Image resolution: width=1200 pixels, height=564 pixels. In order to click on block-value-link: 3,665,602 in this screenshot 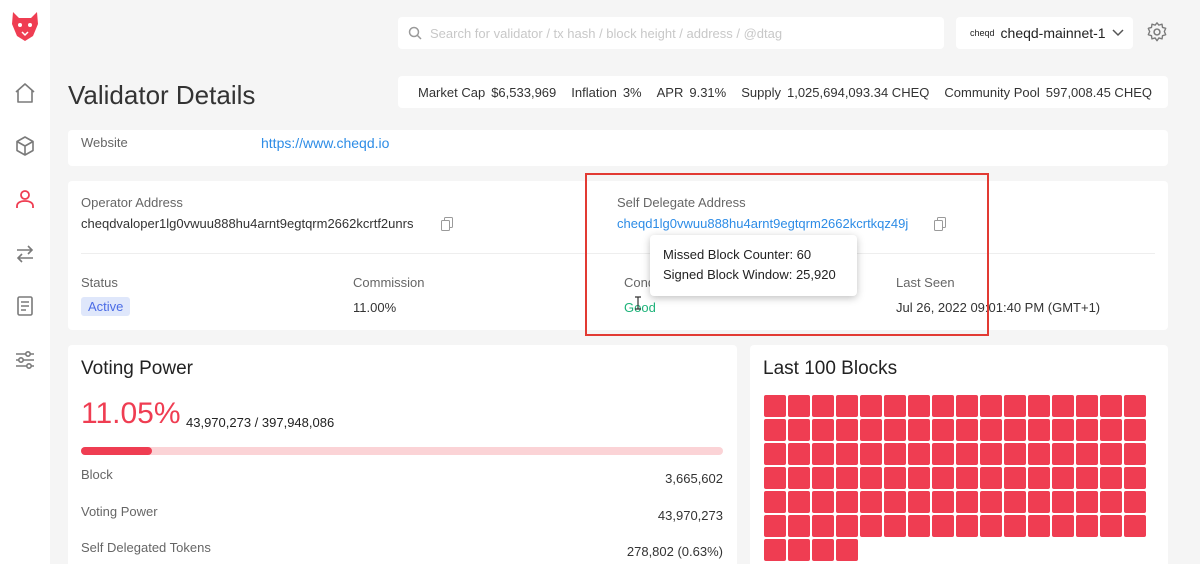, I will do `click(694, 478)`.